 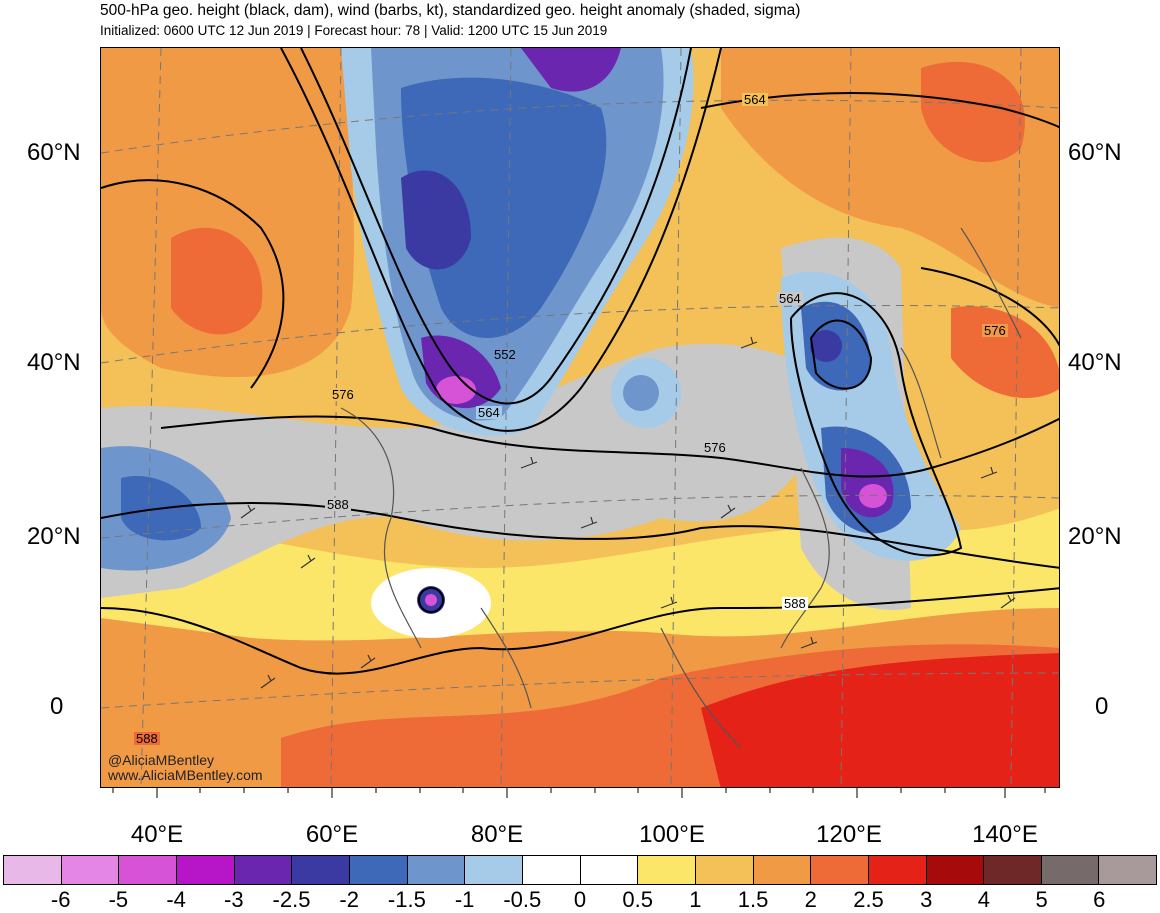 What do you see at coordinates (641, 393) in the screenshot?
I see `tibet-anomaly-core` at bounding box center [641, 393].